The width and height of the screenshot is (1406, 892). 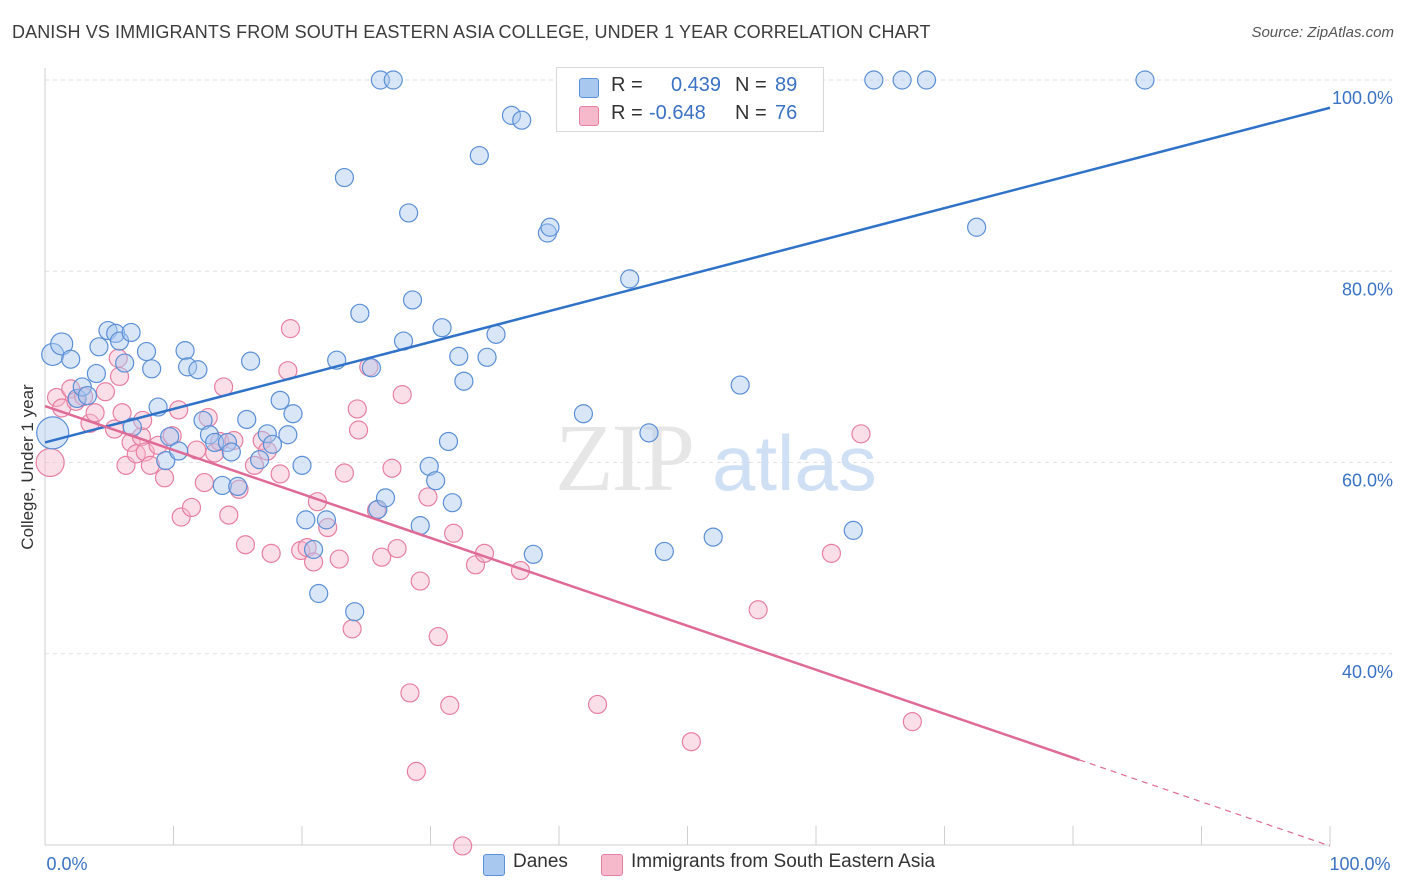 What do you see at coordinates (1322, 32) in the screenshot?
I see `source-credit: Source: ZipAtlas.com` at bounding box center [1322, 32].